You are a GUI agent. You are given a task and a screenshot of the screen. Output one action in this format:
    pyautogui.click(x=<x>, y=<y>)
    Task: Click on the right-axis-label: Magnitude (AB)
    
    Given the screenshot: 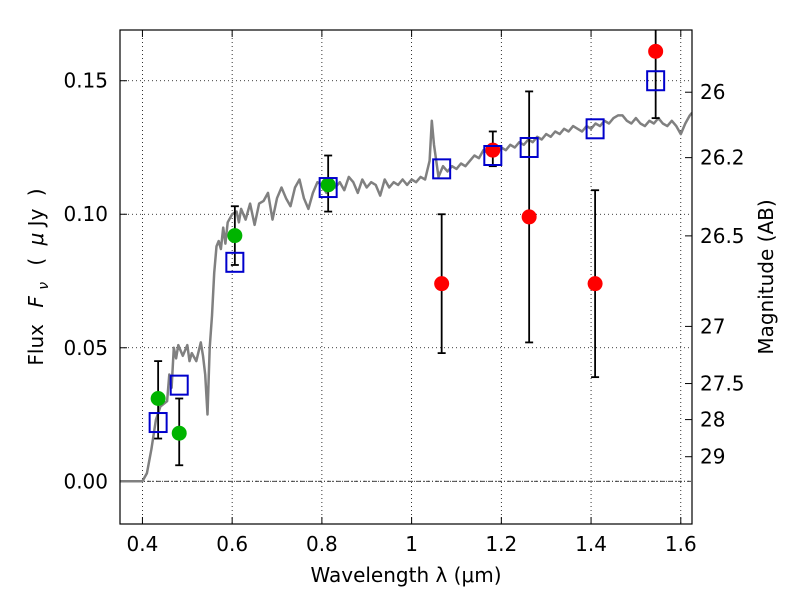 What is the action you would take?
    pyautogui.click(x=766, y=276)
    